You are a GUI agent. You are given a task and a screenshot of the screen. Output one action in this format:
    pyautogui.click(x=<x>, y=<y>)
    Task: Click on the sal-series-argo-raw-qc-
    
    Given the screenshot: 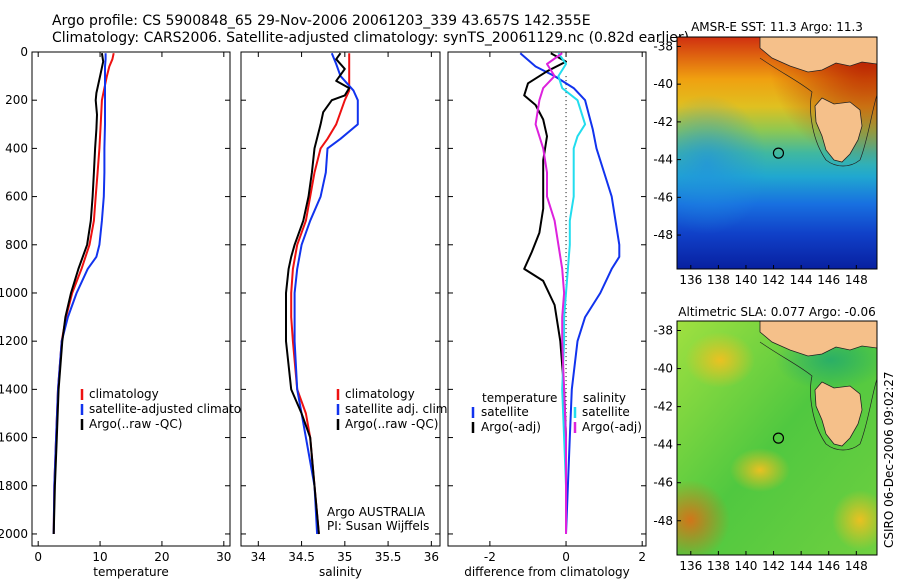 What is the action you would take?
    pyautogui.click(x=318, y=293)
    